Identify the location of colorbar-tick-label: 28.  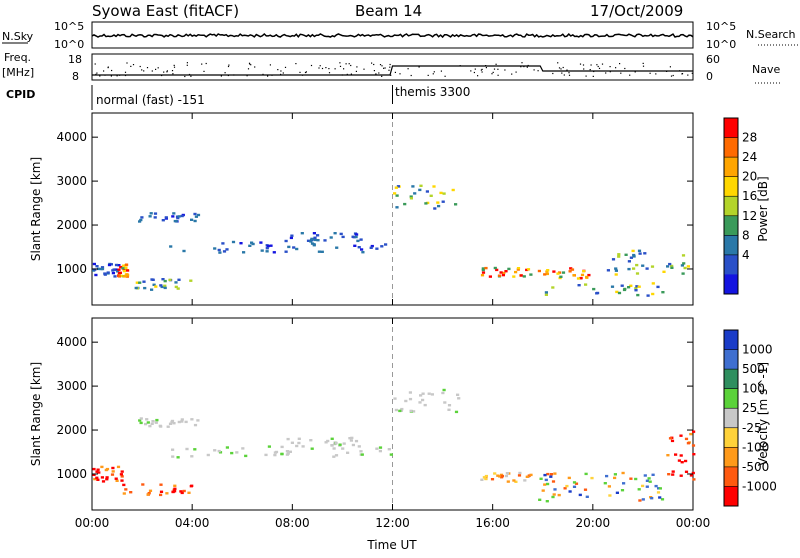
(749, 138).